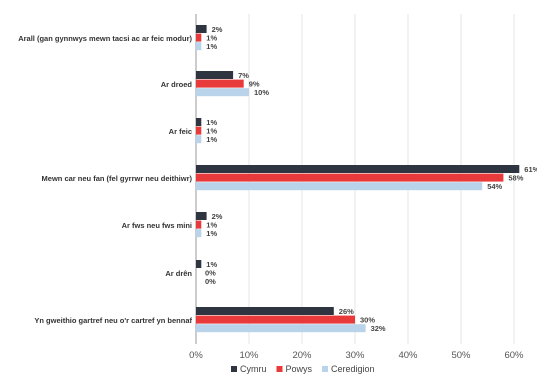  Describe the element at coordinates (254, 83) in the screenshot. I see `value-label: 9%` at that location.